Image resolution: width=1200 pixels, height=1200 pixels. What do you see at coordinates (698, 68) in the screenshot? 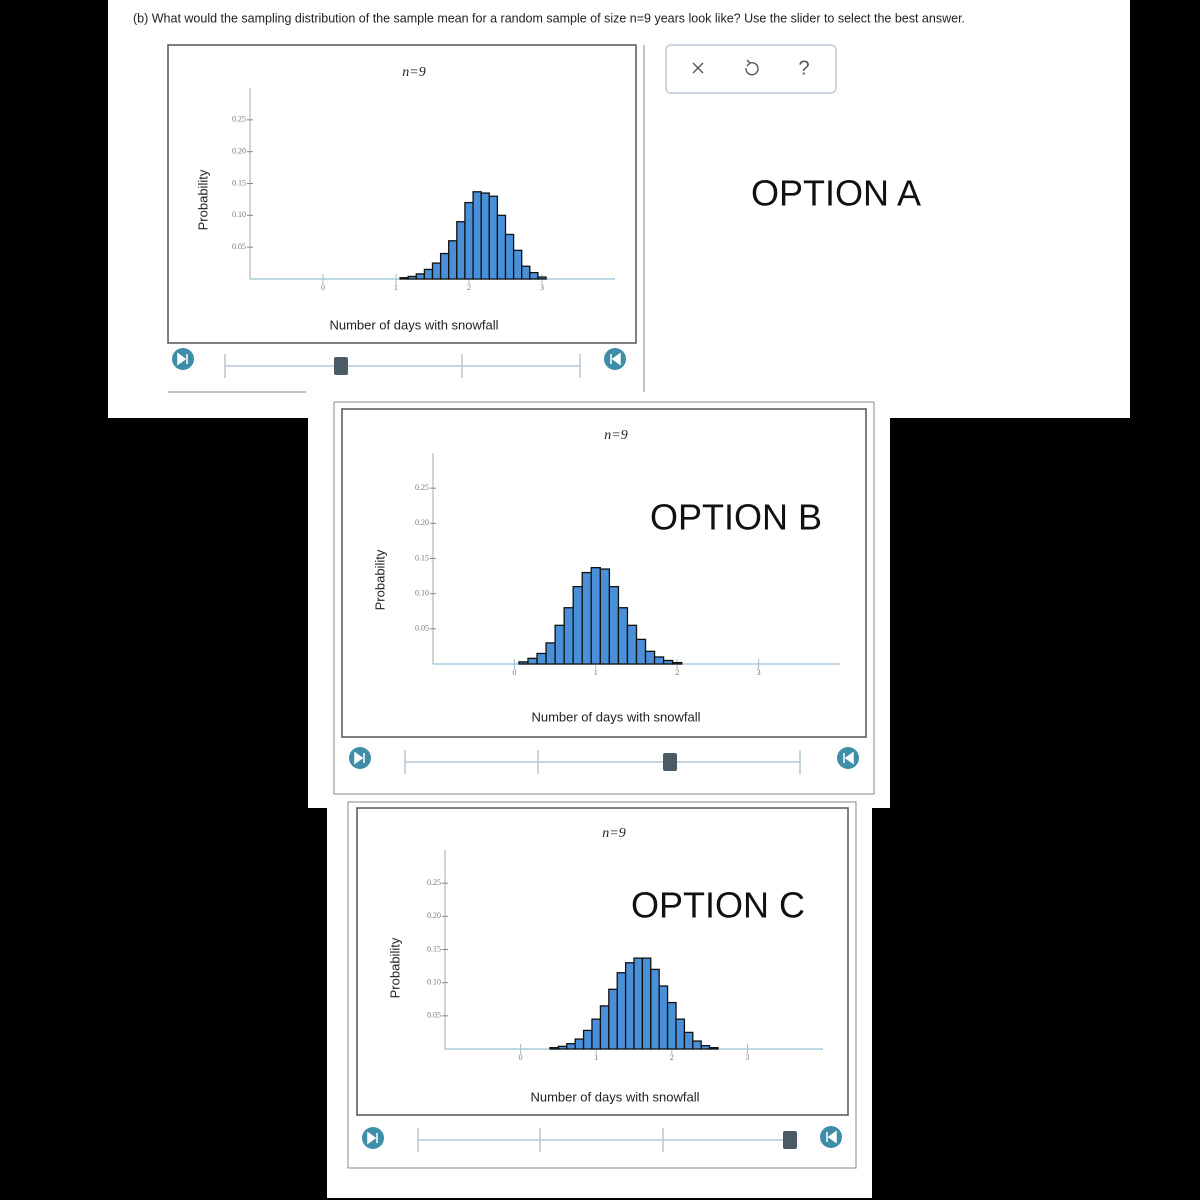
I see `close-button` at bounding box center [698, 68].